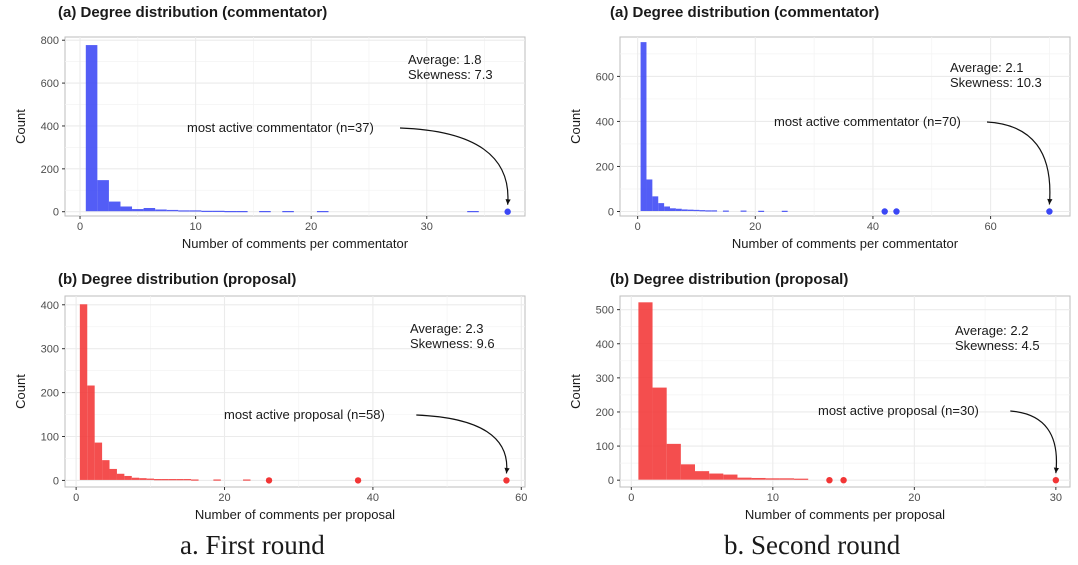  Describe the element at coordinates (50, 438) in the screenshot. I see `y-tick-label: 100` at that location.